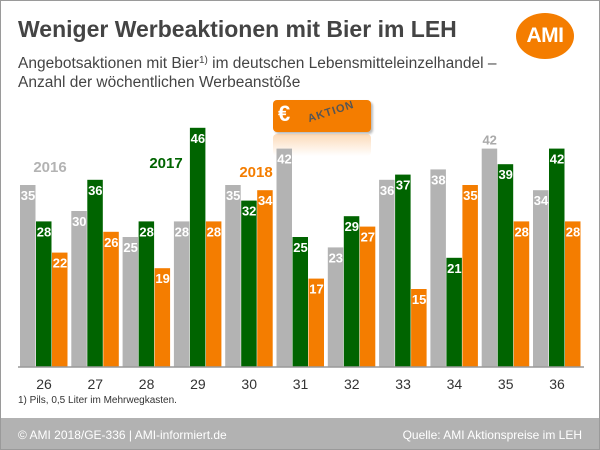  I want to click on bar-label-2018-week-34: 35, so click(470, 195).